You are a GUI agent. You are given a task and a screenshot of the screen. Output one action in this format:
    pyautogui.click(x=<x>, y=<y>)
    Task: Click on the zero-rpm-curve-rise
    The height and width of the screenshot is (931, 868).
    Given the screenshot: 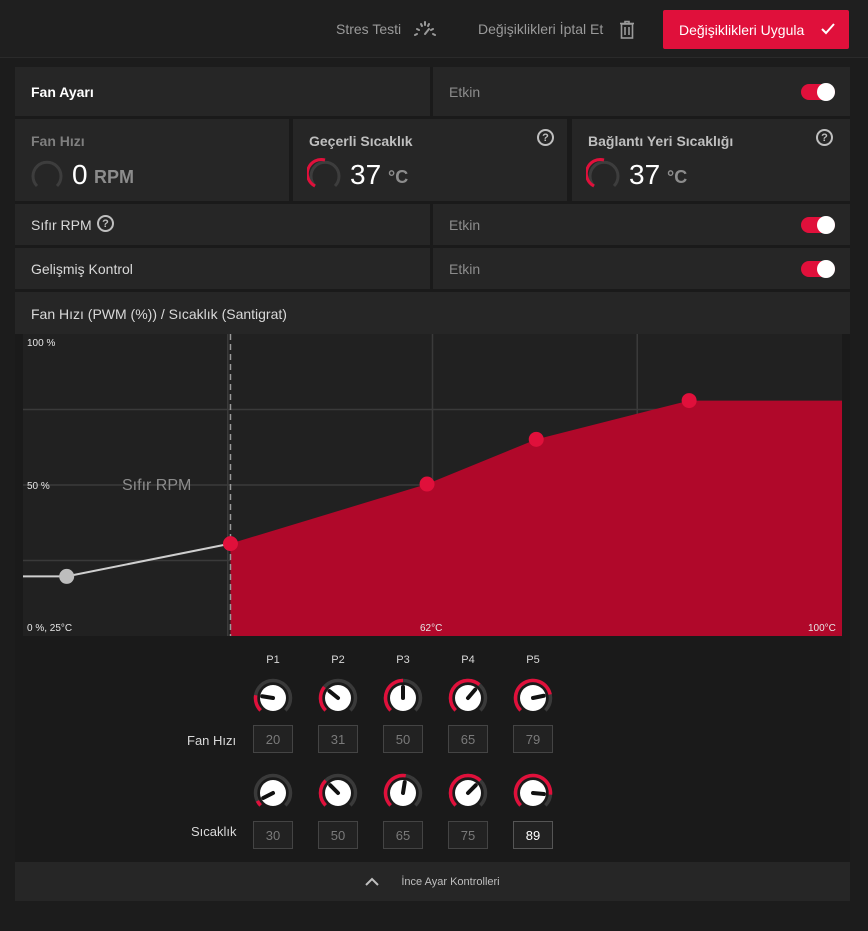 What is the action you would take?
    pyautogui.click(x=148, y=560)
    